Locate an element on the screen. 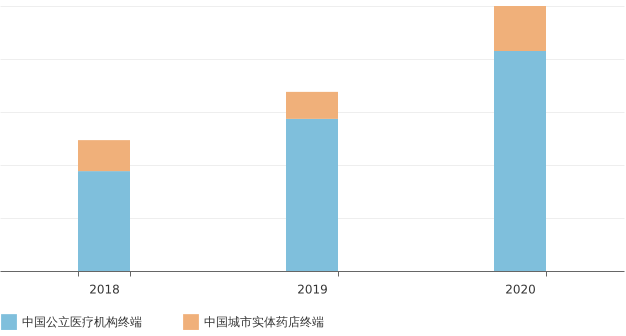 The height and width of the screenshot is (336, 626). legend-label: 中国公立医疗机构终端 is located at coordinates (82, 322).